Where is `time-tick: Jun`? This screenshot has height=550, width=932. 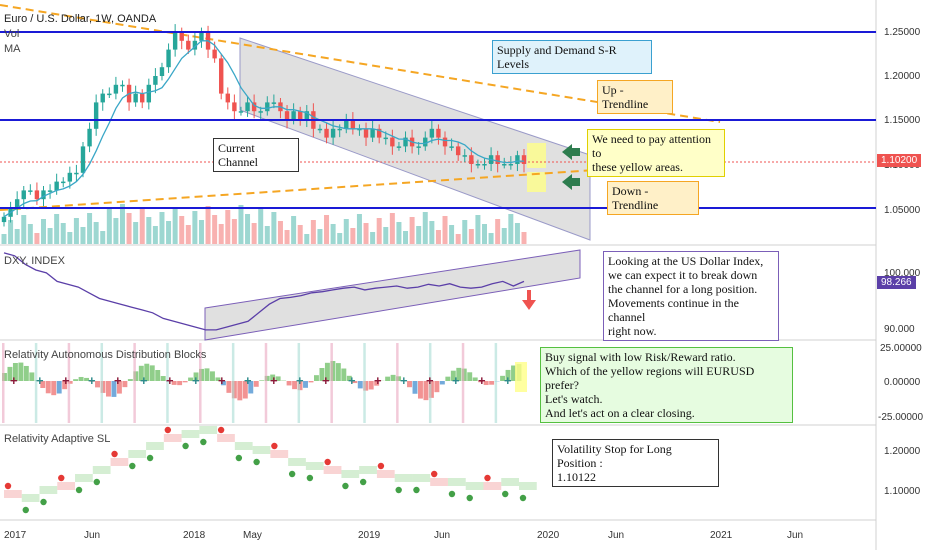 time-tick: Jun is located at coordinates (616, 535).